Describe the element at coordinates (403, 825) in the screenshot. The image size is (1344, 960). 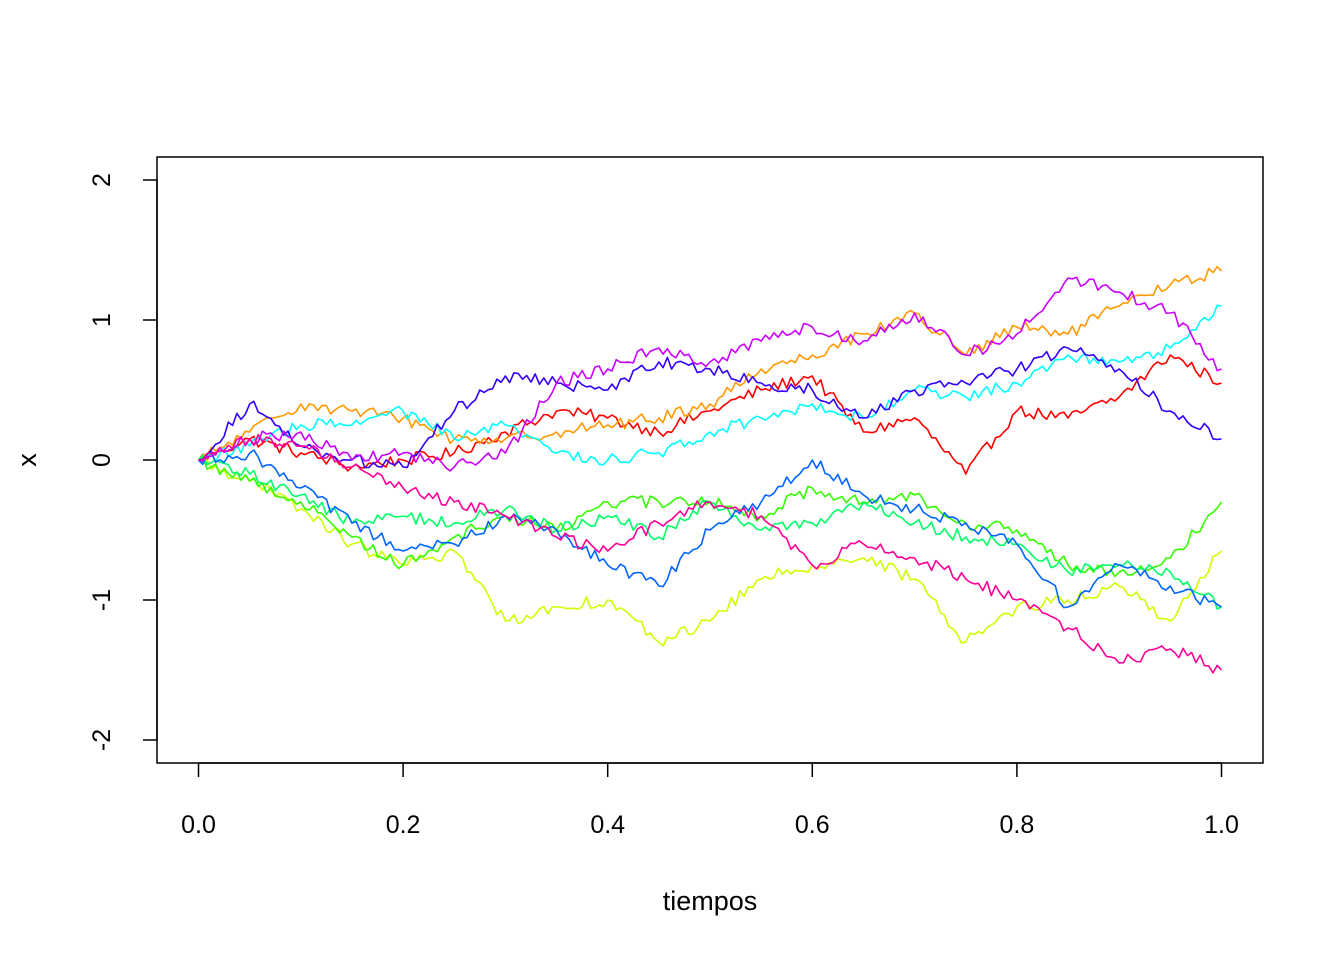
I see `x-tick-label: 0.2` at that location.